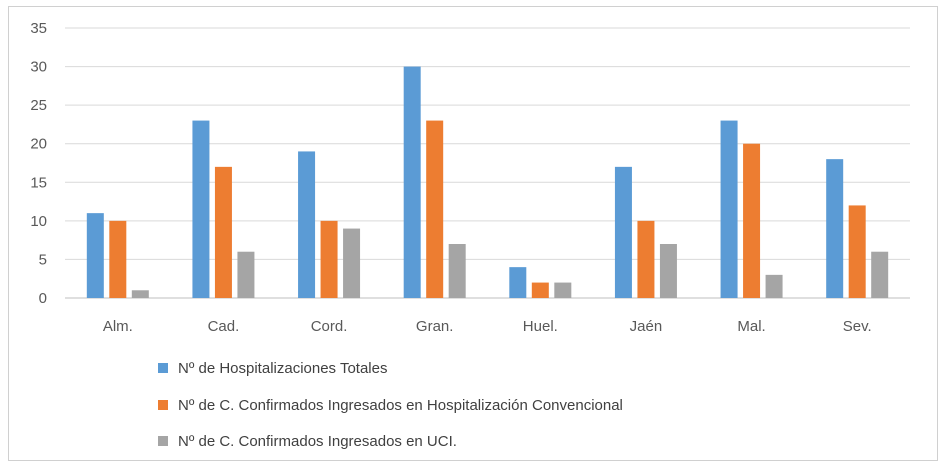 This screenshot has height=470, width=950. Describe the element at coordinates (435, 326) in the screenshot. I see `x-tick-label: Gran.` at that location.